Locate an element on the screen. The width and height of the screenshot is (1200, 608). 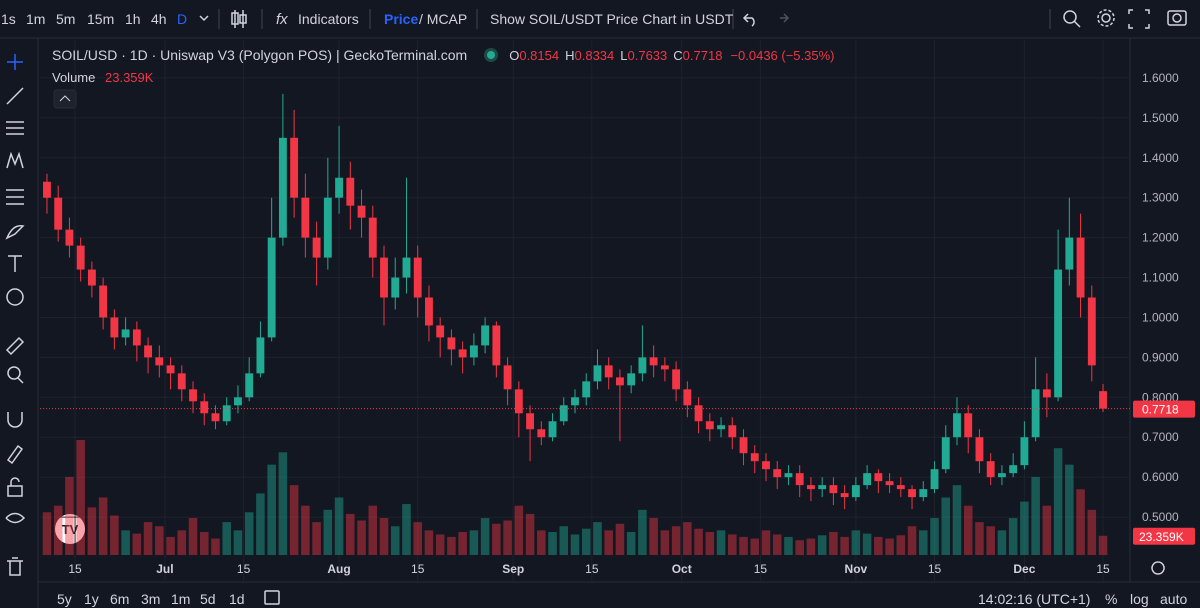
interval-button: 1h is located at coordinates (133, 19).